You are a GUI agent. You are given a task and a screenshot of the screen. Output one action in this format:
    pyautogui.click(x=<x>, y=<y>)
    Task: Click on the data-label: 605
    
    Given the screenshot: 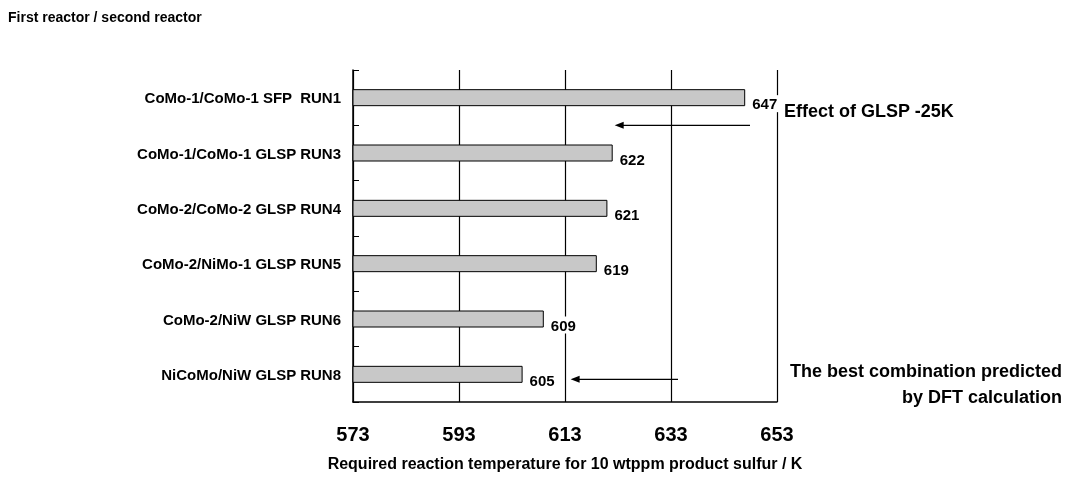 What is the action you would take?
    pyautogui.click(x=542, y=380)
    